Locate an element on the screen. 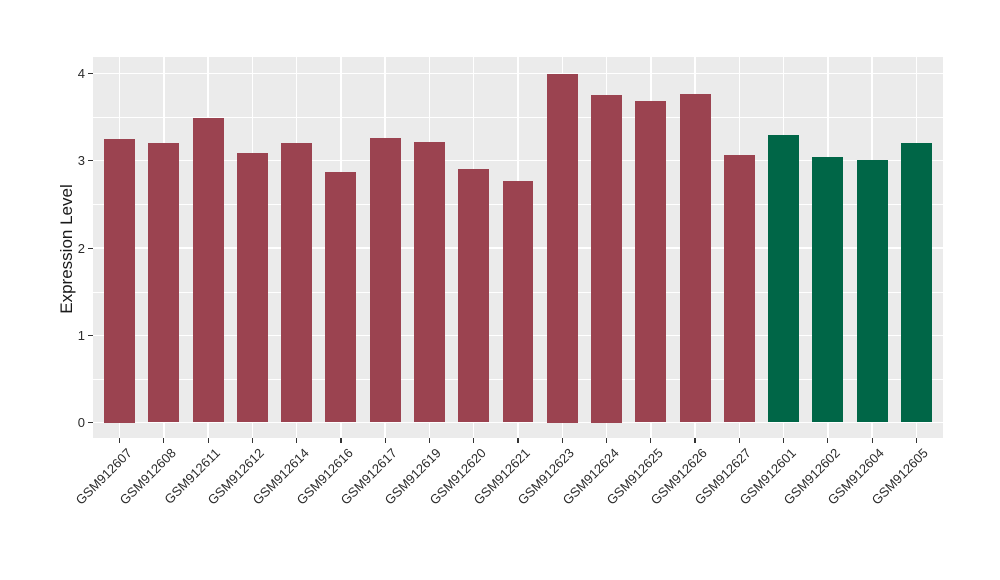  x-tick-mark-GSM912608 is located at coordinates (164, 440).